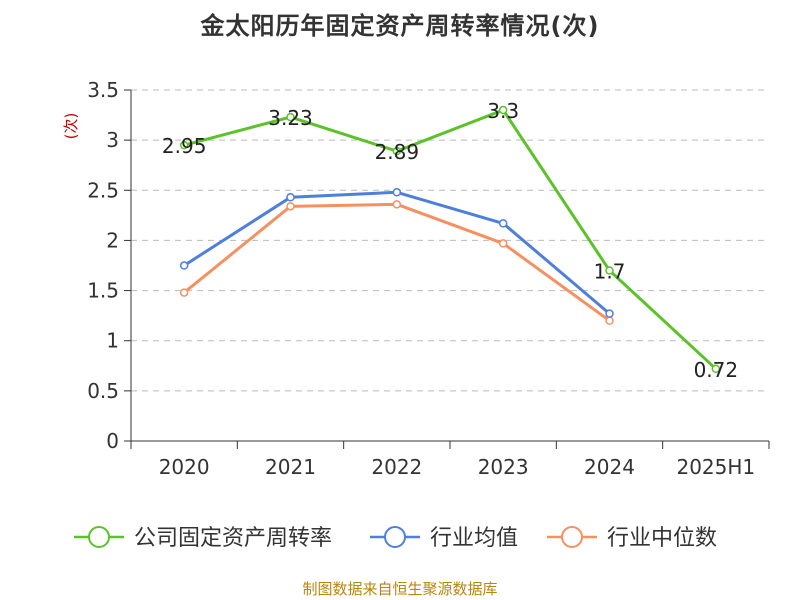  I want to click on data-source-note: 制图数据来自恒生聚源数据库, so click(400, 589).